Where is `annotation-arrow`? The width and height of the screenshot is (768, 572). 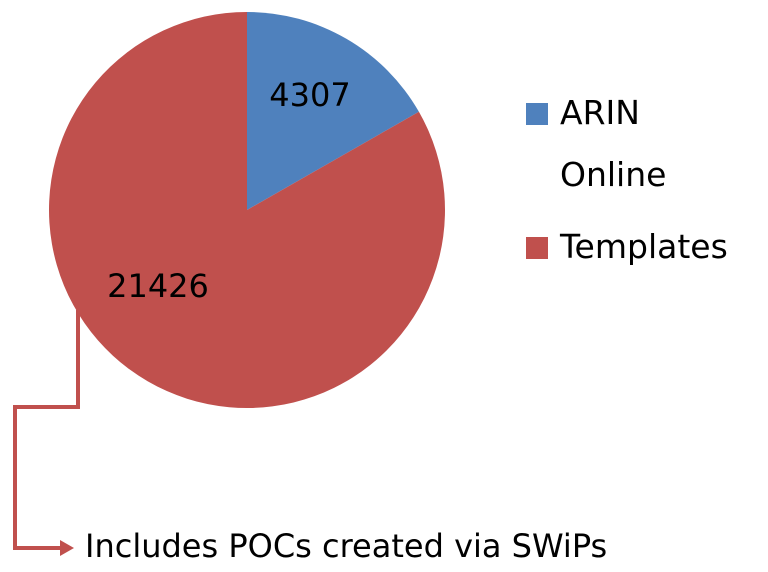
annotation-arrow is located at coordinates (46, 430).